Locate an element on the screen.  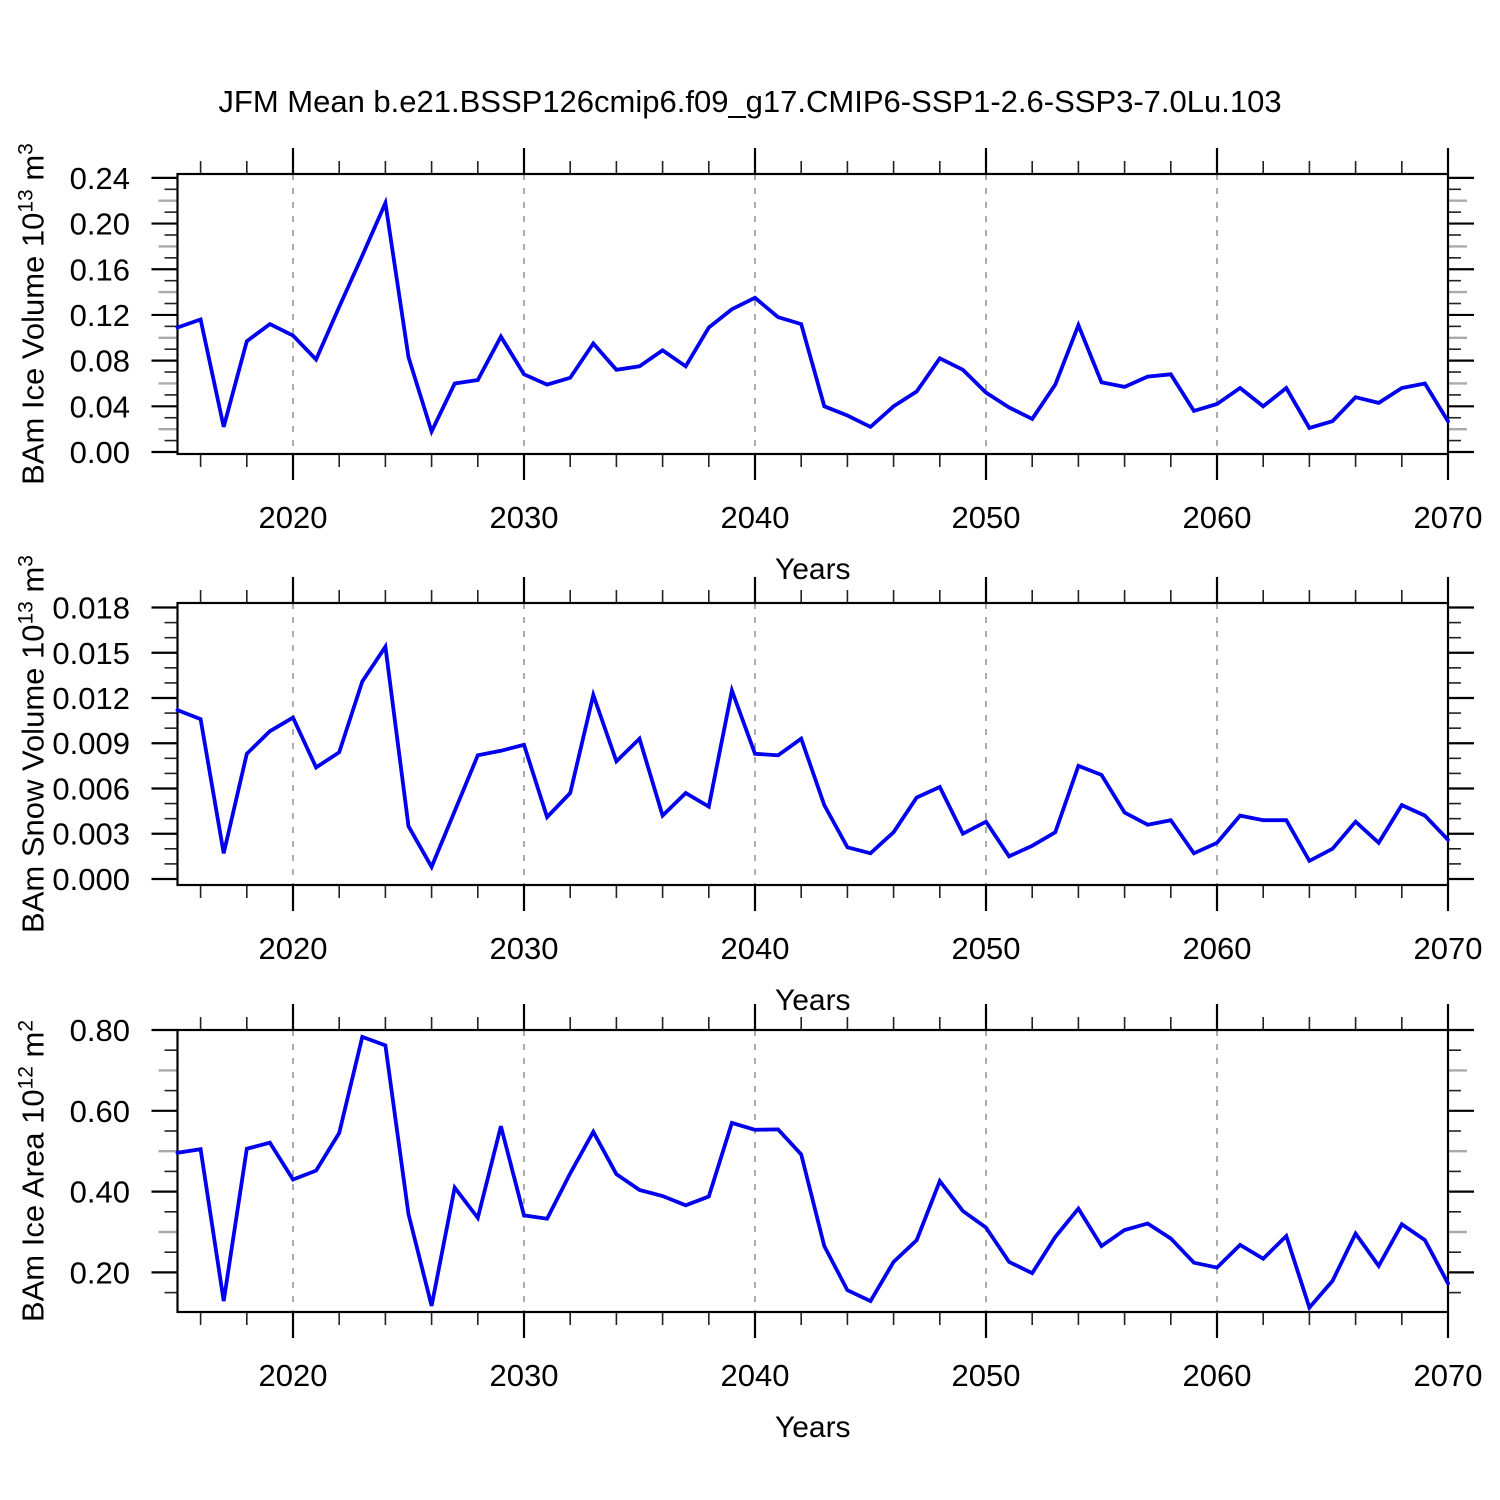
series-line-snow_volume is located at coordinates (812, 756).